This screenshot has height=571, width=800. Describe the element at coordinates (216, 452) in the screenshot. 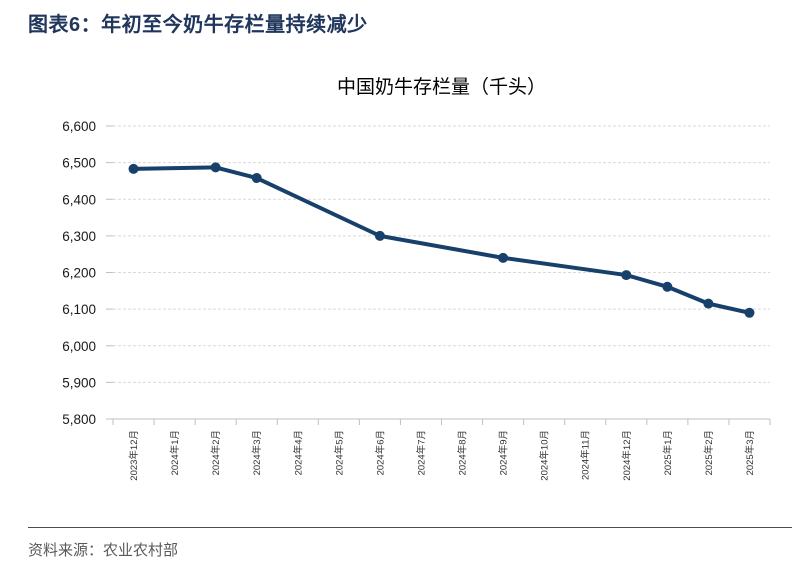

I see `x-axis-tick-label: 2024年2月` at that location.